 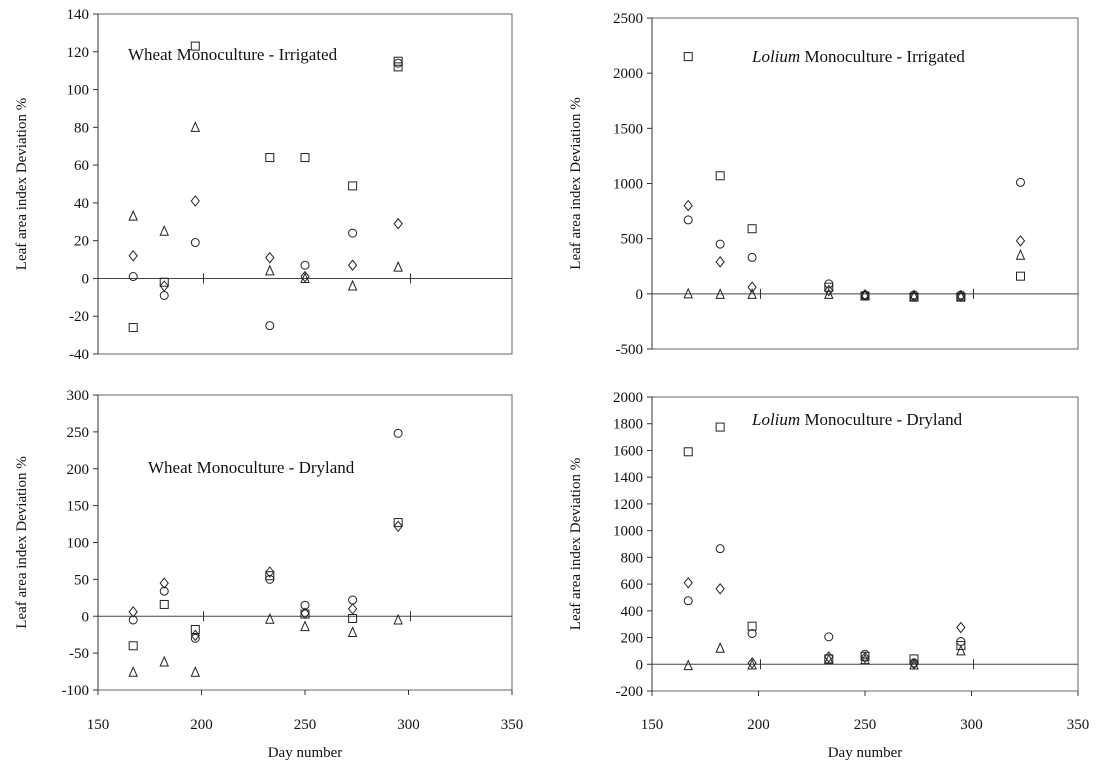 What do you see at coordinates (628, 425) in the screenshot?
I see `y-tick-label: 1800` at bounding box center [628, 425].